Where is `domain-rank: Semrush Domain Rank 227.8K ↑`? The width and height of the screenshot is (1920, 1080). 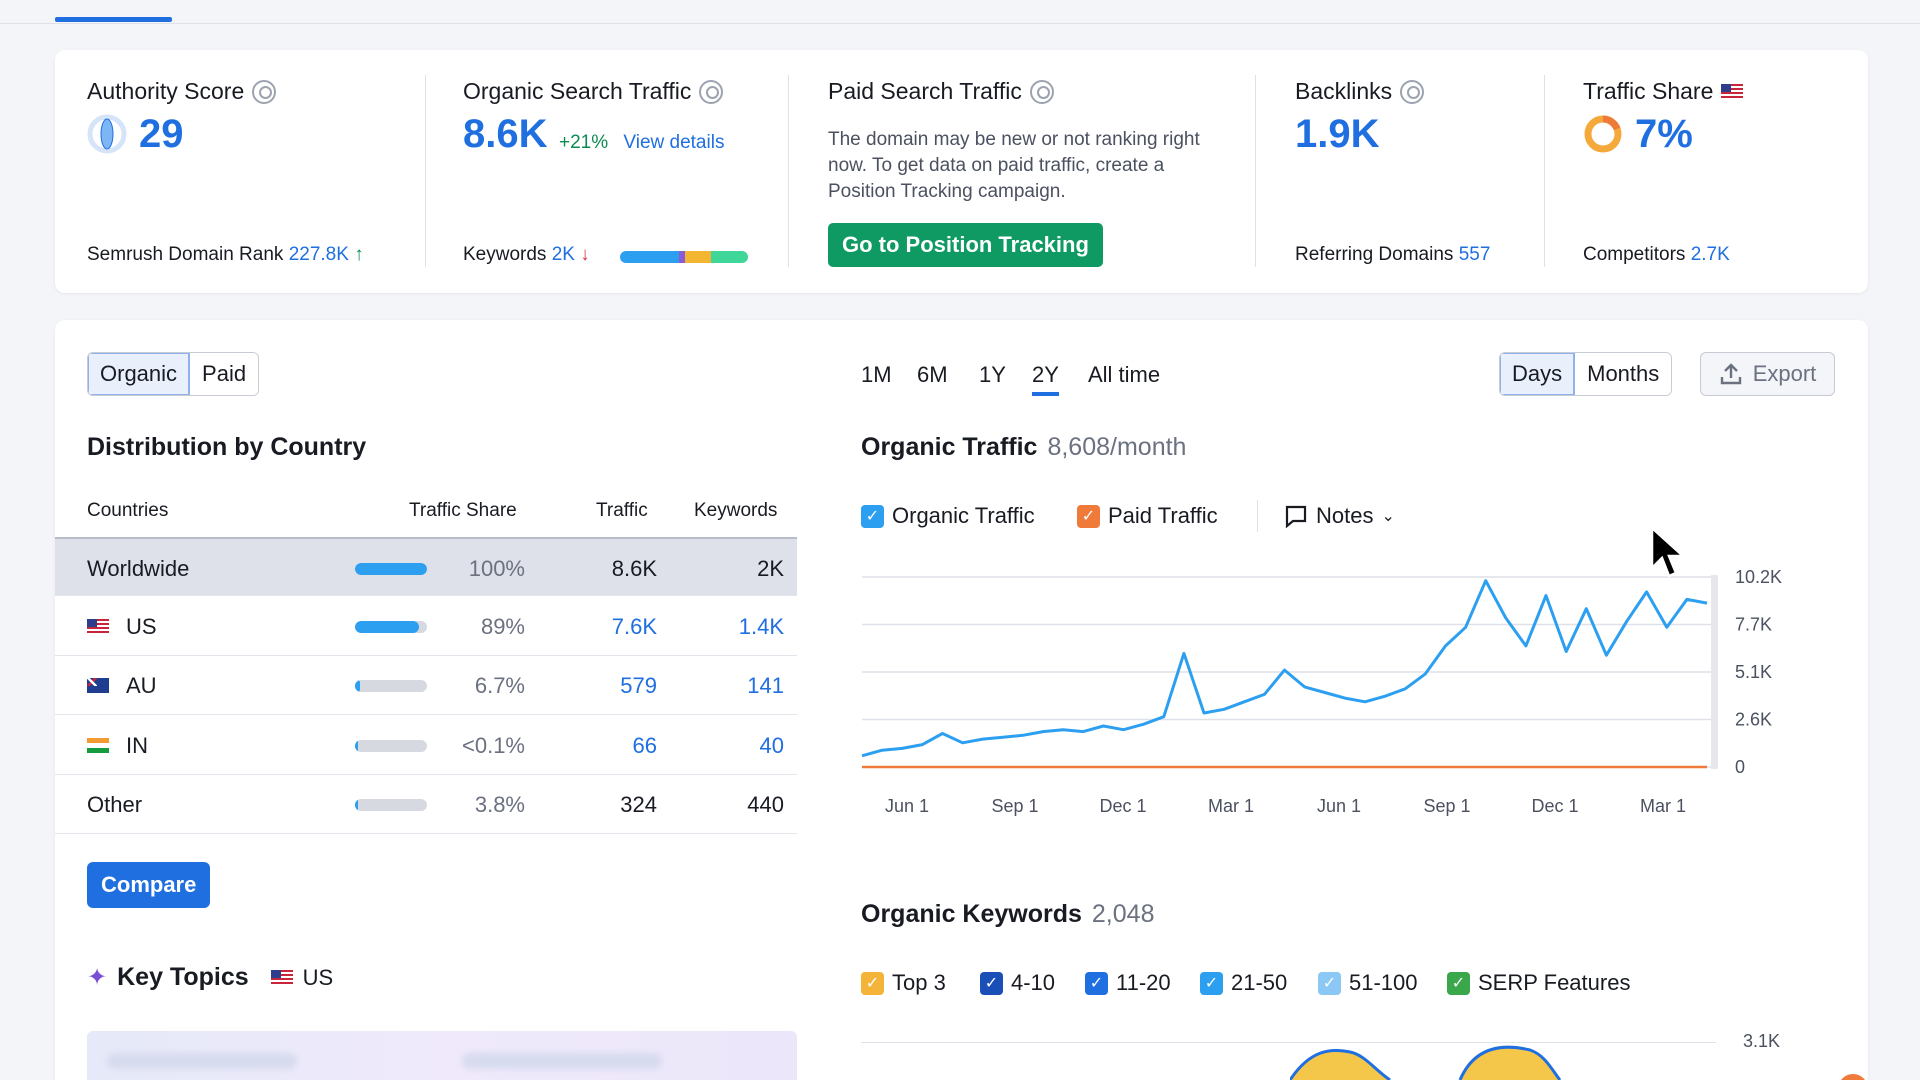
domain-rank: Semrush Domain Rank 227.8K ↑ is located at coordinates (225, 255).